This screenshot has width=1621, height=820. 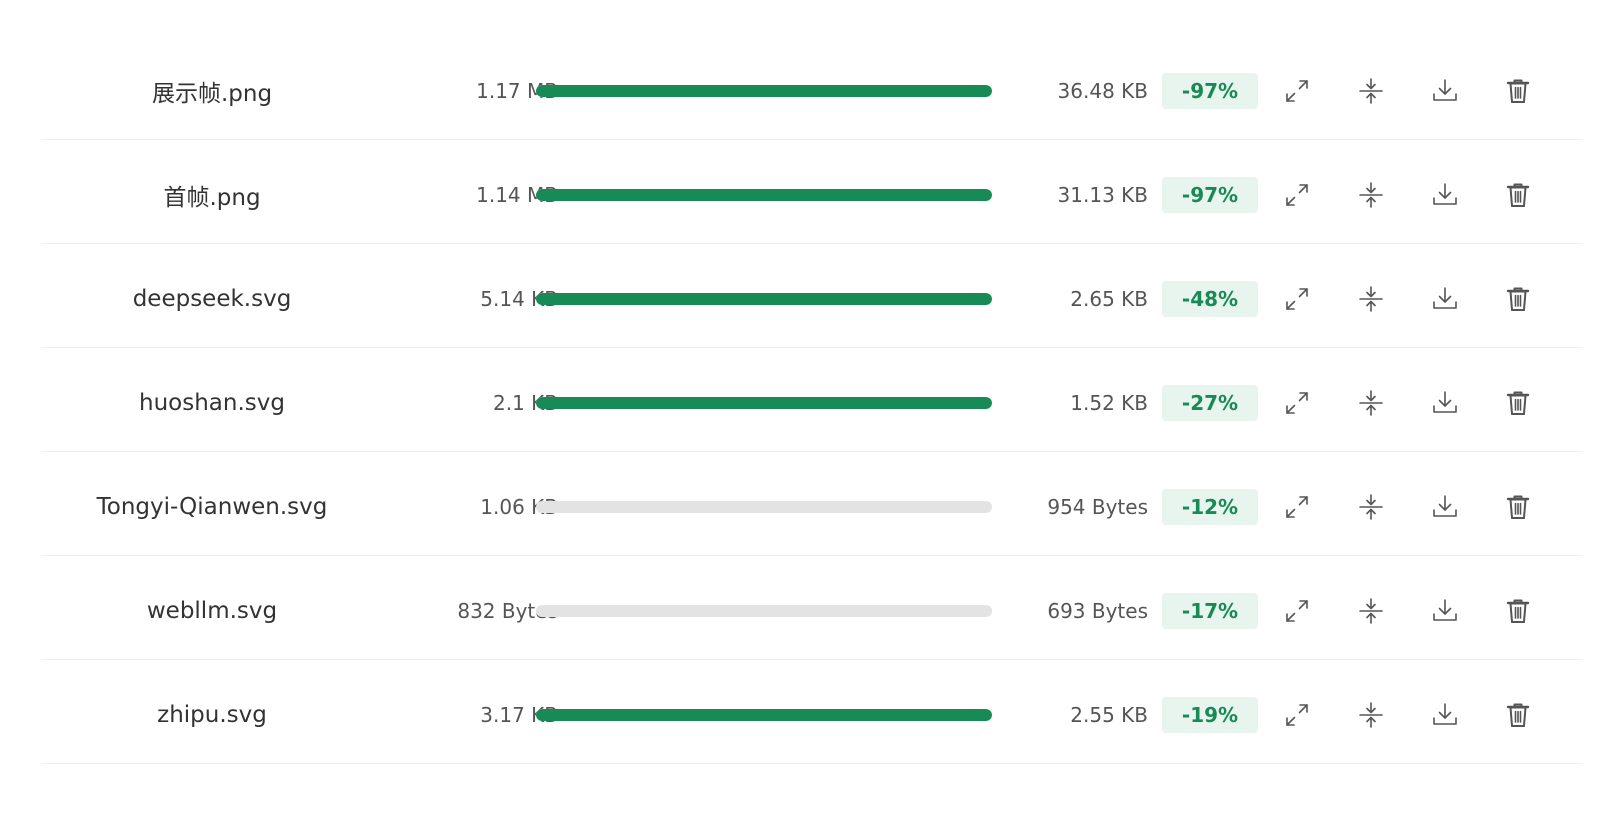 I want to click on savings-badge: -48%, so click(x=1210, y=299).